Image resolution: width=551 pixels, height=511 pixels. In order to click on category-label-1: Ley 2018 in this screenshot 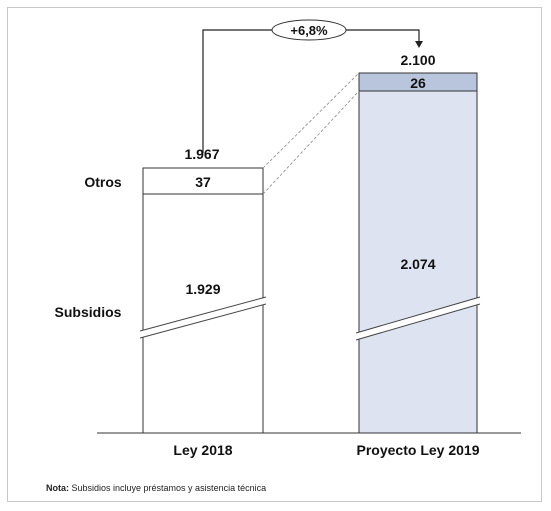, I will do `click(202, 450)`.